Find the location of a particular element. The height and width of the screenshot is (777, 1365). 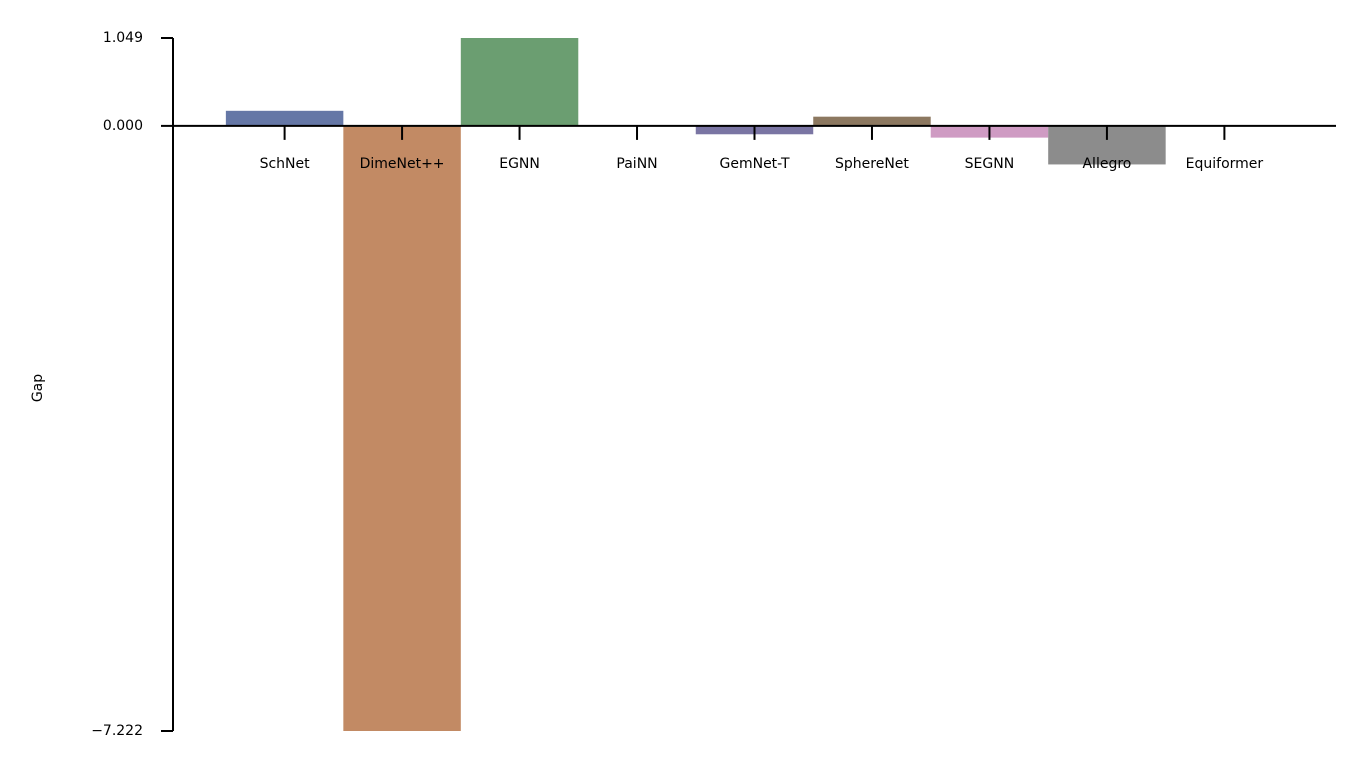

x-tick-label: EGNN is located at coordinates (519, 164).